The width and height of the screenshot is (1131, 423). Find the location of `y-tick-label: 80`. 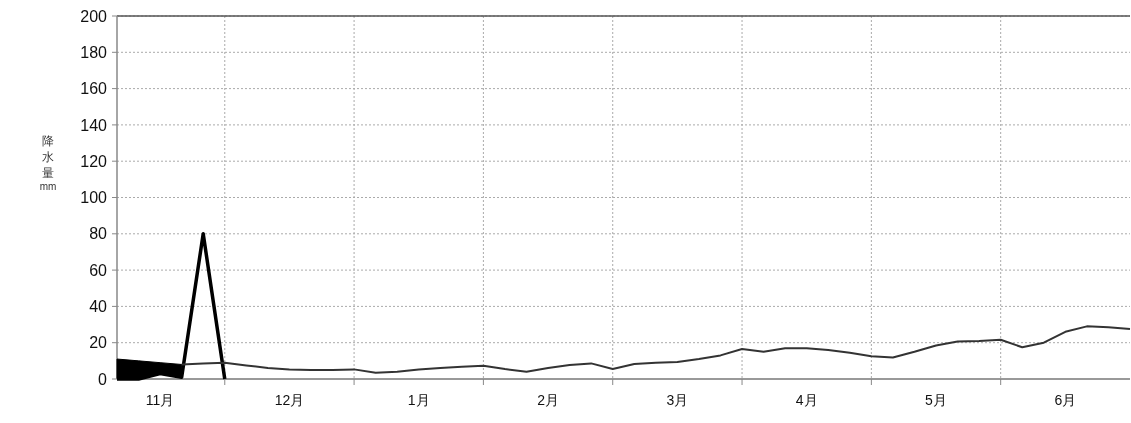

y-tick-label: 80 is located at coordinates (98, 234).